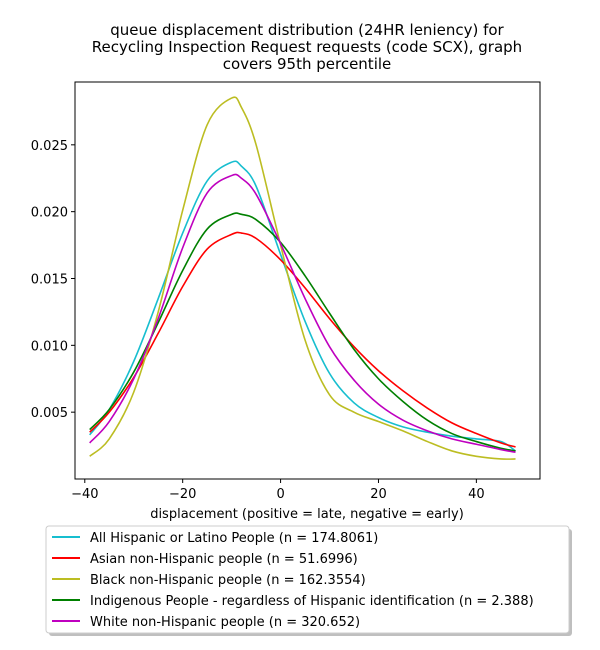  Describe the element at coordinates (84, 494) in the screenshot. I see `x-tick-label: −40` at that location.